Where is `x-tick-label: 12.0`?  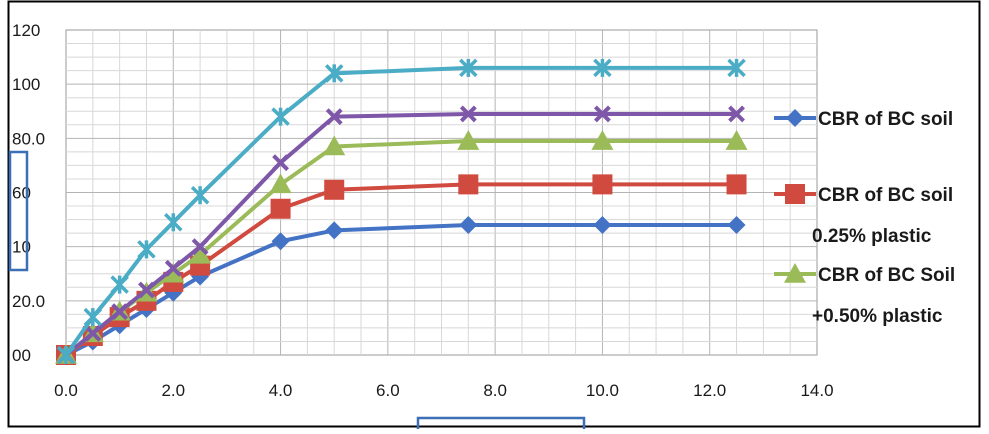 x-tick-label: 12.0 is located at coordinates (709, 390).